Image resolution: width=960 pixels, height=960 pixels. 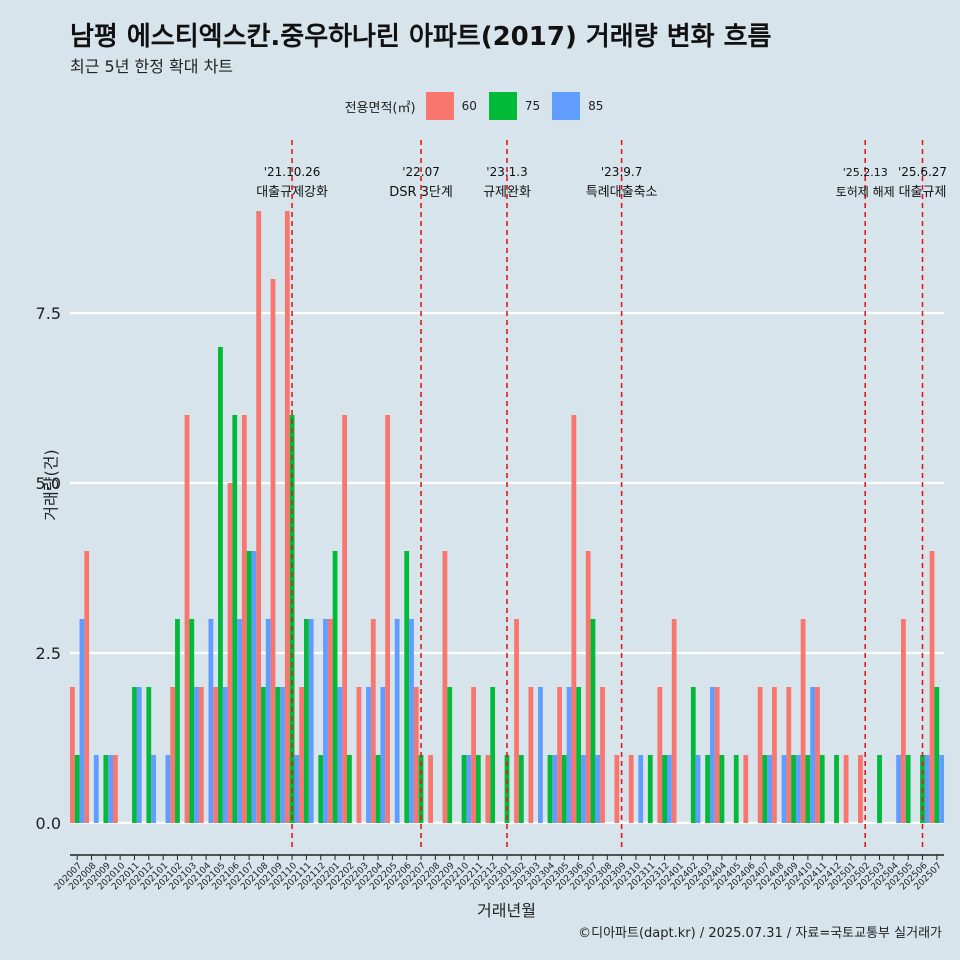 What do you see at coordinates (421, 37) in the screenshot?
I see `chart-title: 남평 에스티엑스칸.중우하나린 아파트(2017) 거래량 변화 흐름` at bounding box center [421, 37].